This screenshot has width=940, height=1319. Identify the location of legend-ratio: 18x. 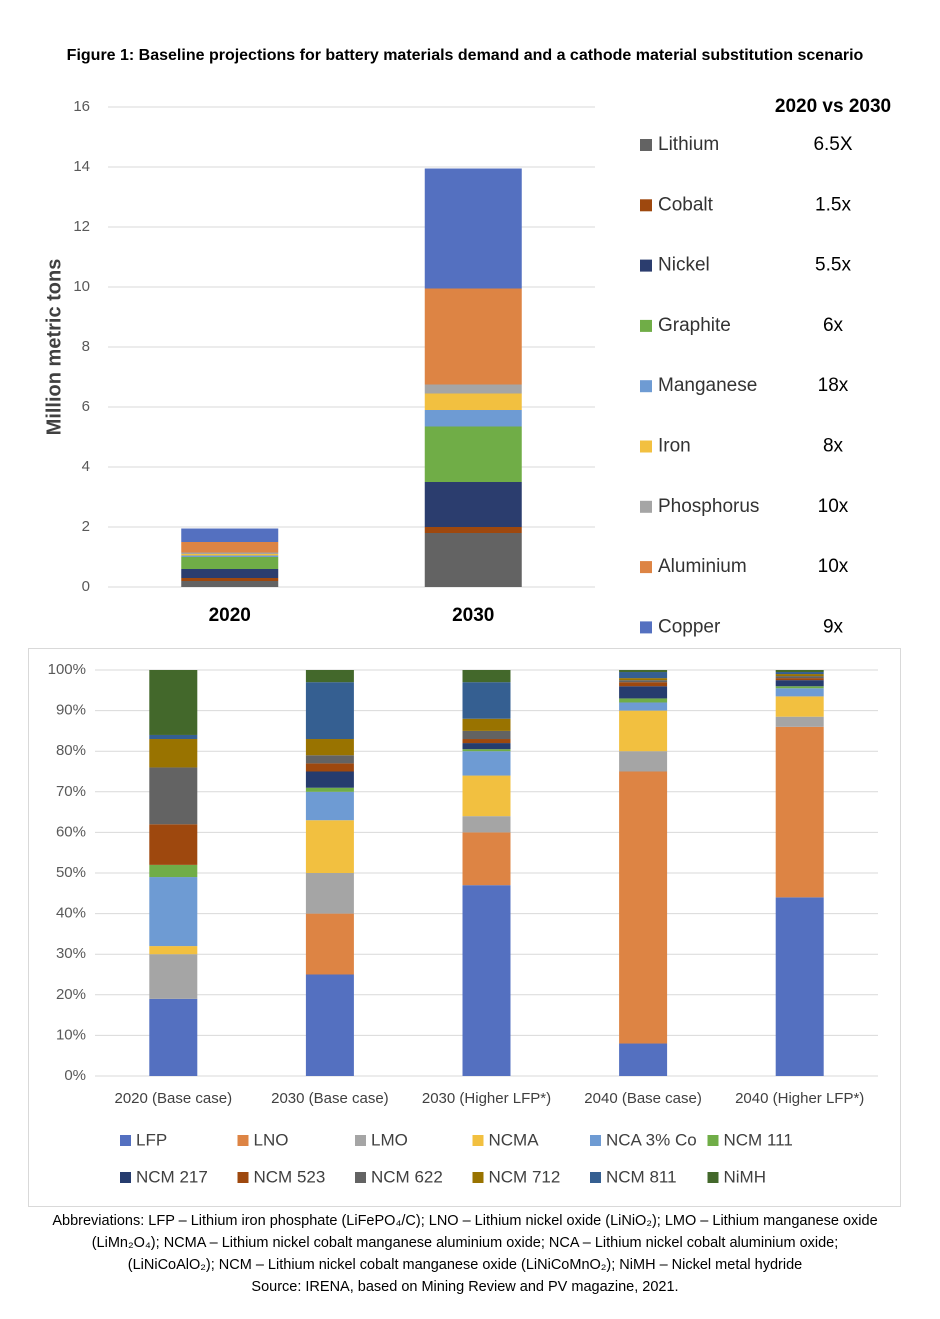
(833, 385).